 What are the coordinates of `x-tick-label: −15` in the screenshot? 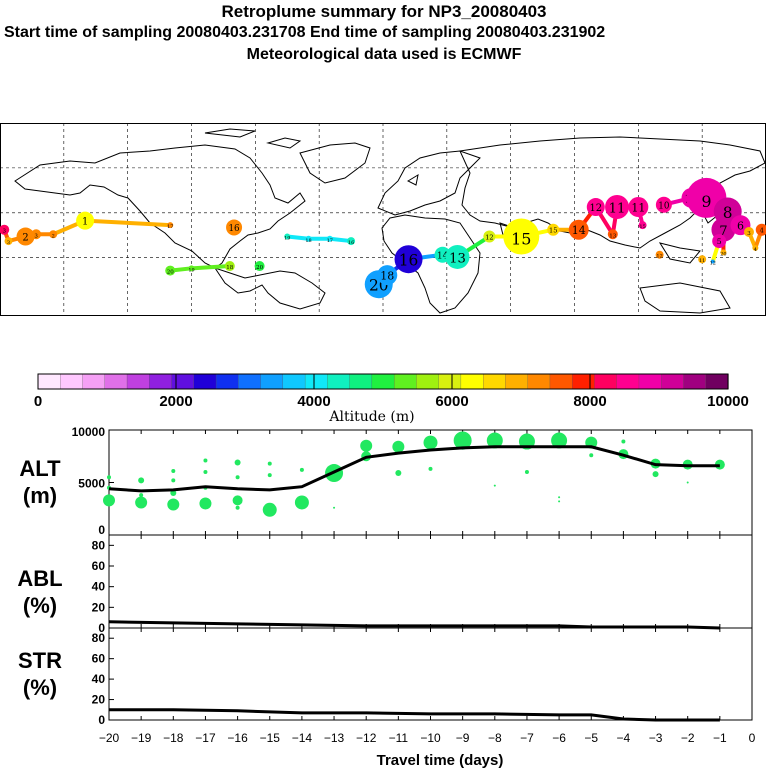 It's located at (270, 738).